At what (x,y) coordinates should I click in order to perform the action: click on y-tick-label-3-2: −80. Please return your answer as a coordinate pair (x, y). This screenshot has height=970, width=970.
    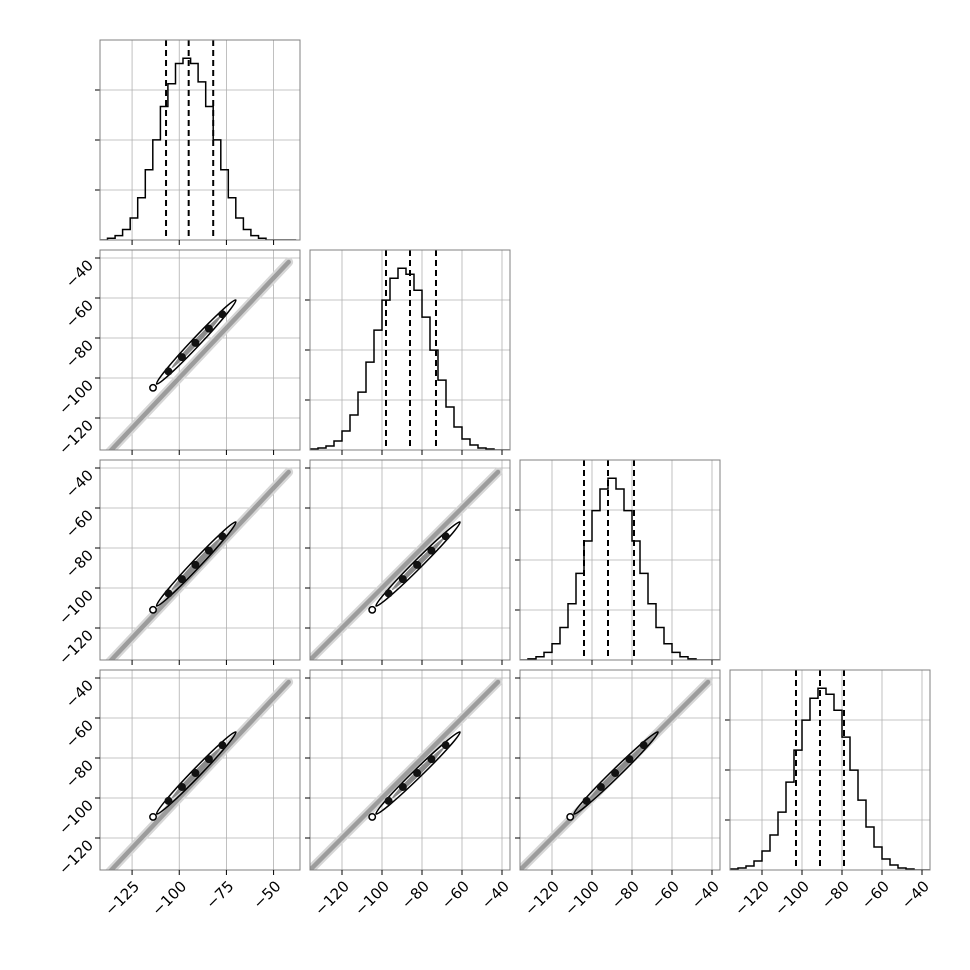
    Looking at the image, I should click on (79, 773).